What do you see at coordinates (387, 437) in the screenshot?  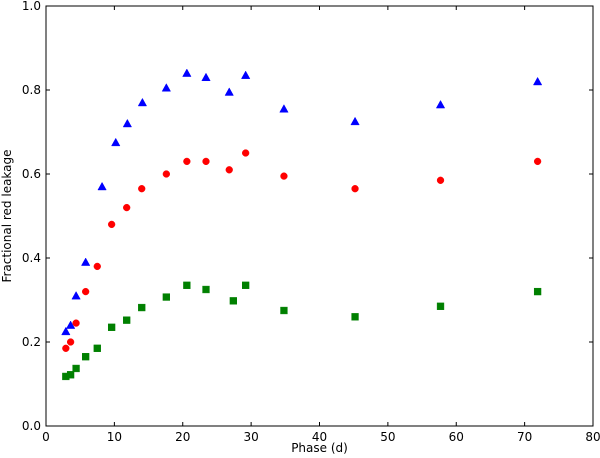 I see `x-tick-label: 50` at bounding box center [387, 437].